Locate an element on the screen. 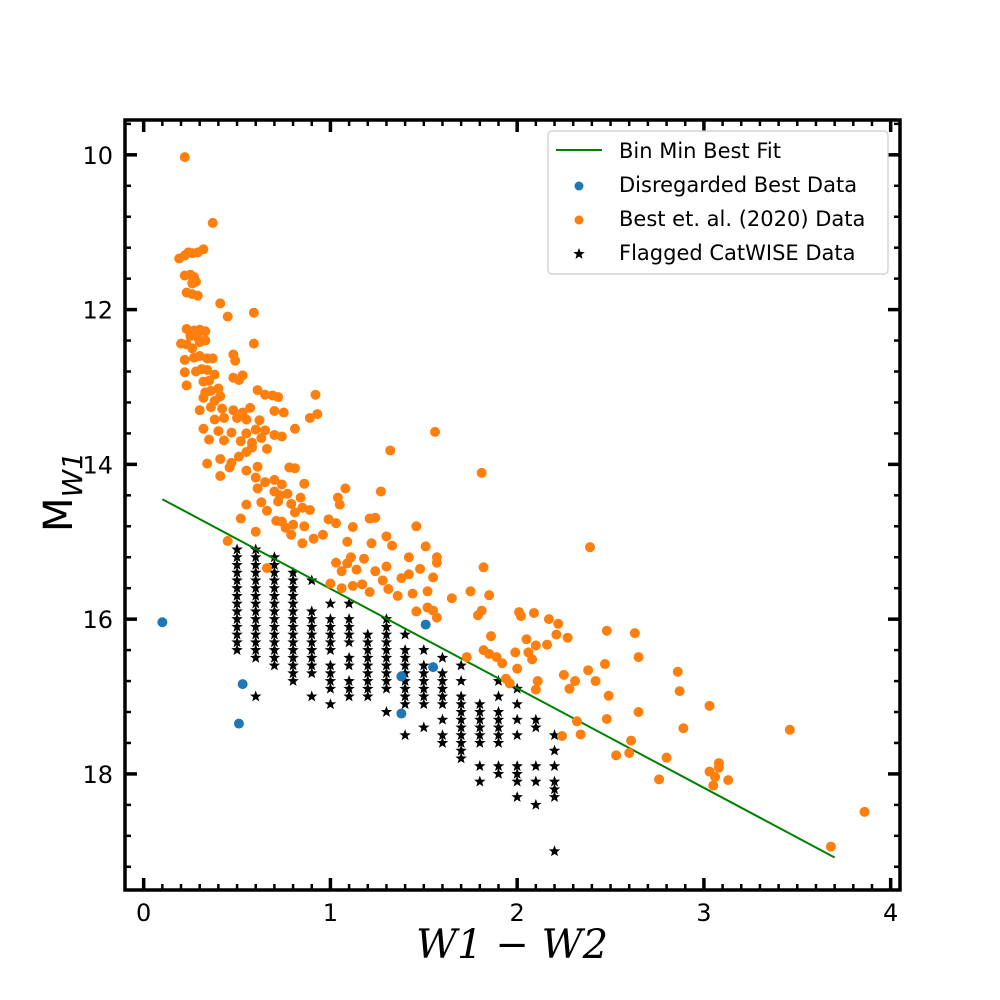 This screenshot has width=1000, height=1000. y-tick-label: 16 is located at coordinates (97, 620).